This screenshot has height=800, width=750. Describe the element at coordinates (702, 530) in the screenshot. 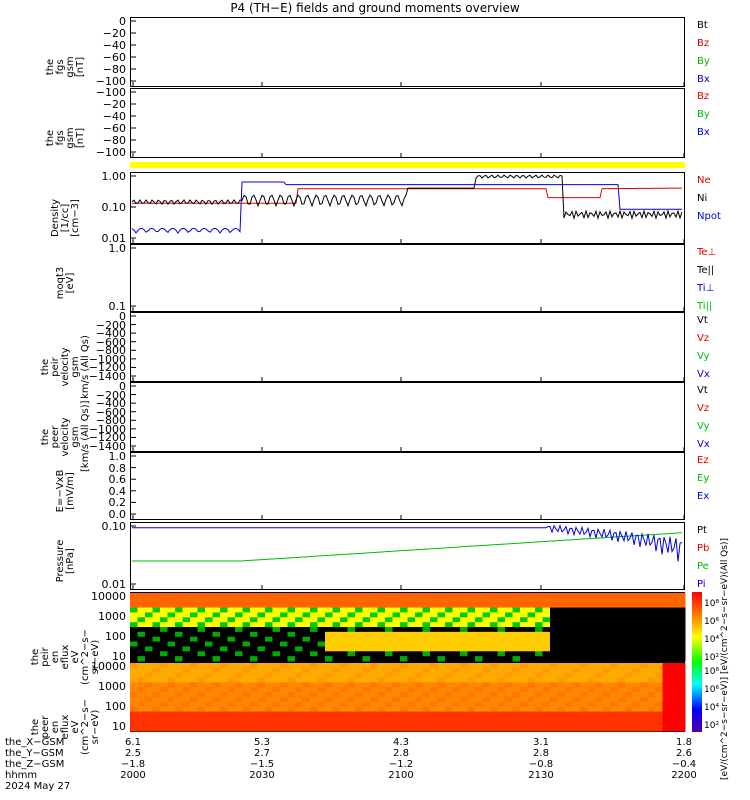

I see `legend-entry: Pt` at that location.